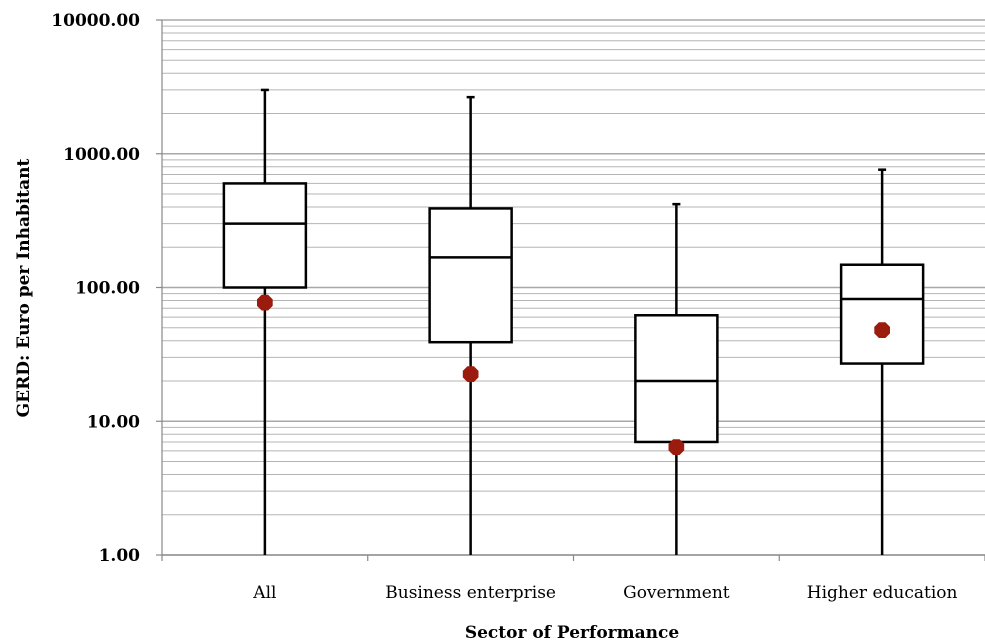  What do you see at coordinates (95, 21) in the screenshot?
I see `y-tick-label: 10000.00` at bounding box center [95, 21].